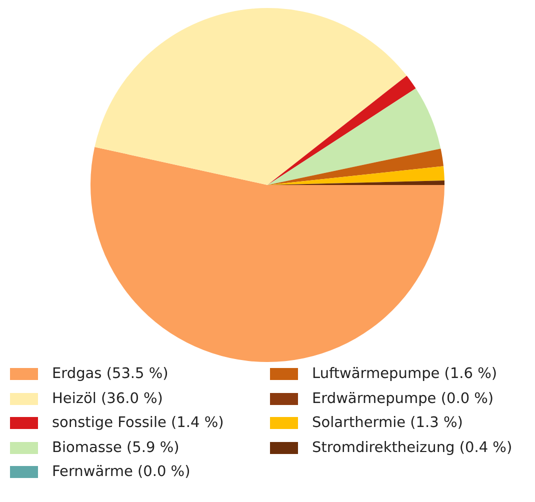  What do you see at coordinates (138, 423) in the screenshot?
I see `legend-label: sonstige Fossile (1.4 %)` at bounding box center [138, 423].